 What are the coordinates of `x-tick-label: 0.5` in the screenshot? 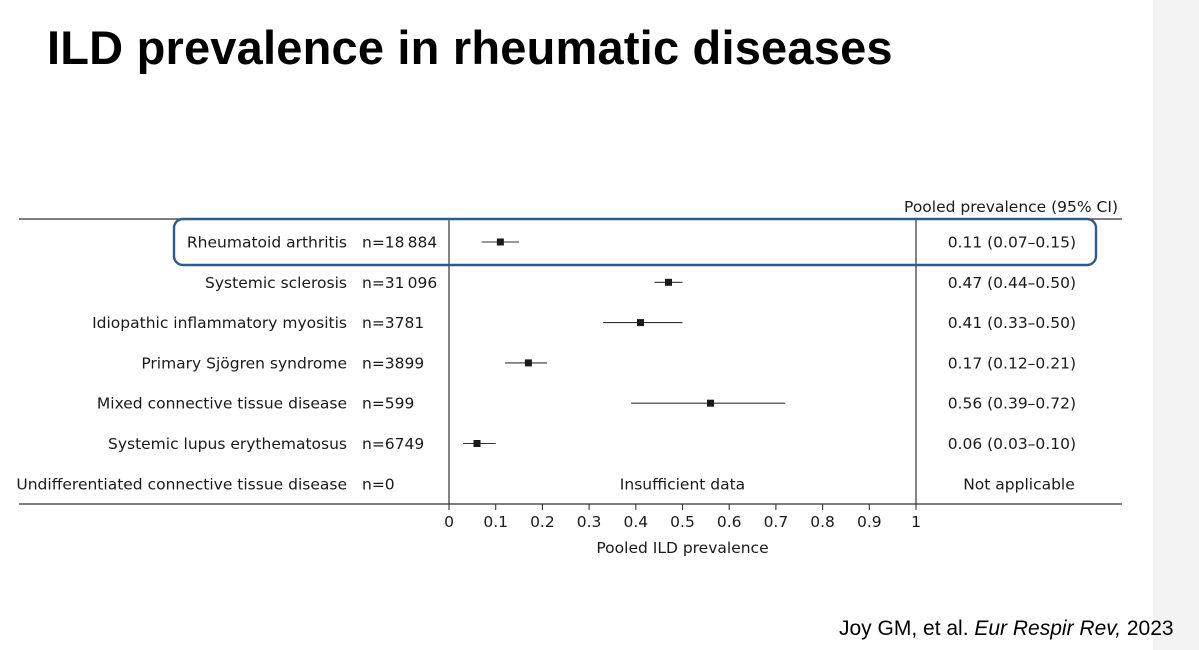 It's located at (682, 522).